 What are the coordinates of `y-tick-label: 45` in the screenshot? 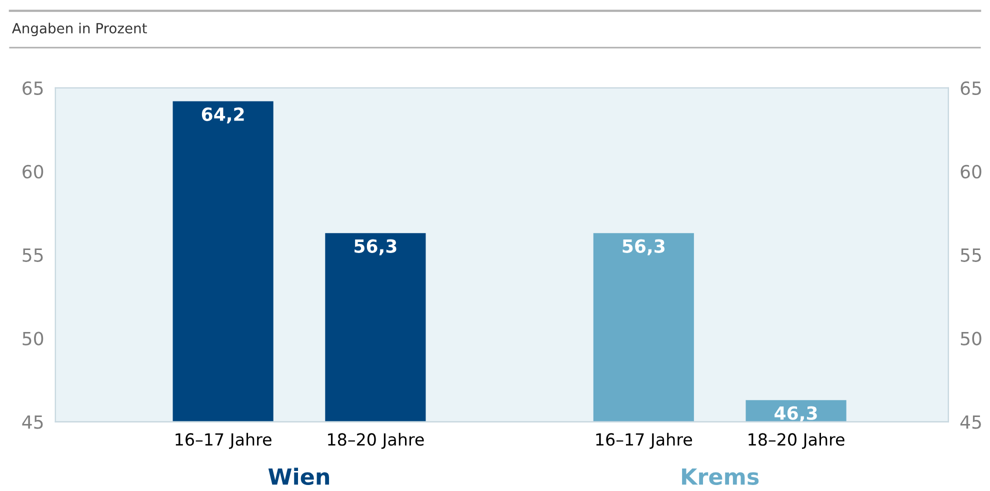 It's located at (32, 422).